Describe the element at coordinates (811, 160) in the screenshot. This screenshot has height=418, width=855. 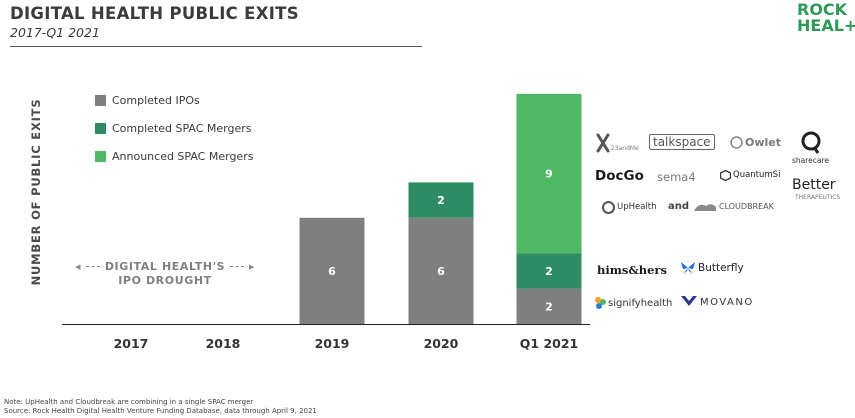
I see `company-sharecare: sharecare` at that location.